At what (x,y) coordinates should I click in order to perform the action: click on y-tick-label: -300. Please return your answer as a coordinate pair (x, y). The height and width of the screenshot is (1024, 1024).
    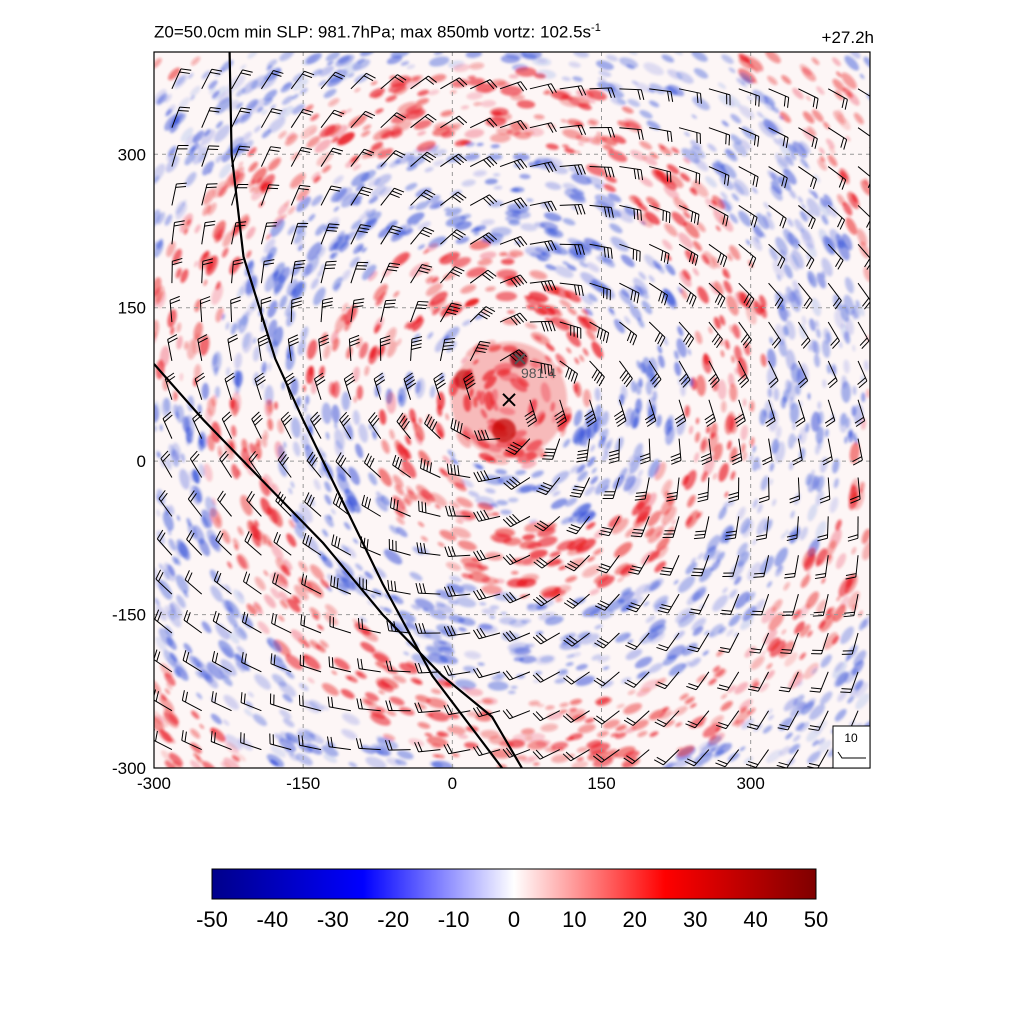
    Looking at the image, I should click on (129, 768).